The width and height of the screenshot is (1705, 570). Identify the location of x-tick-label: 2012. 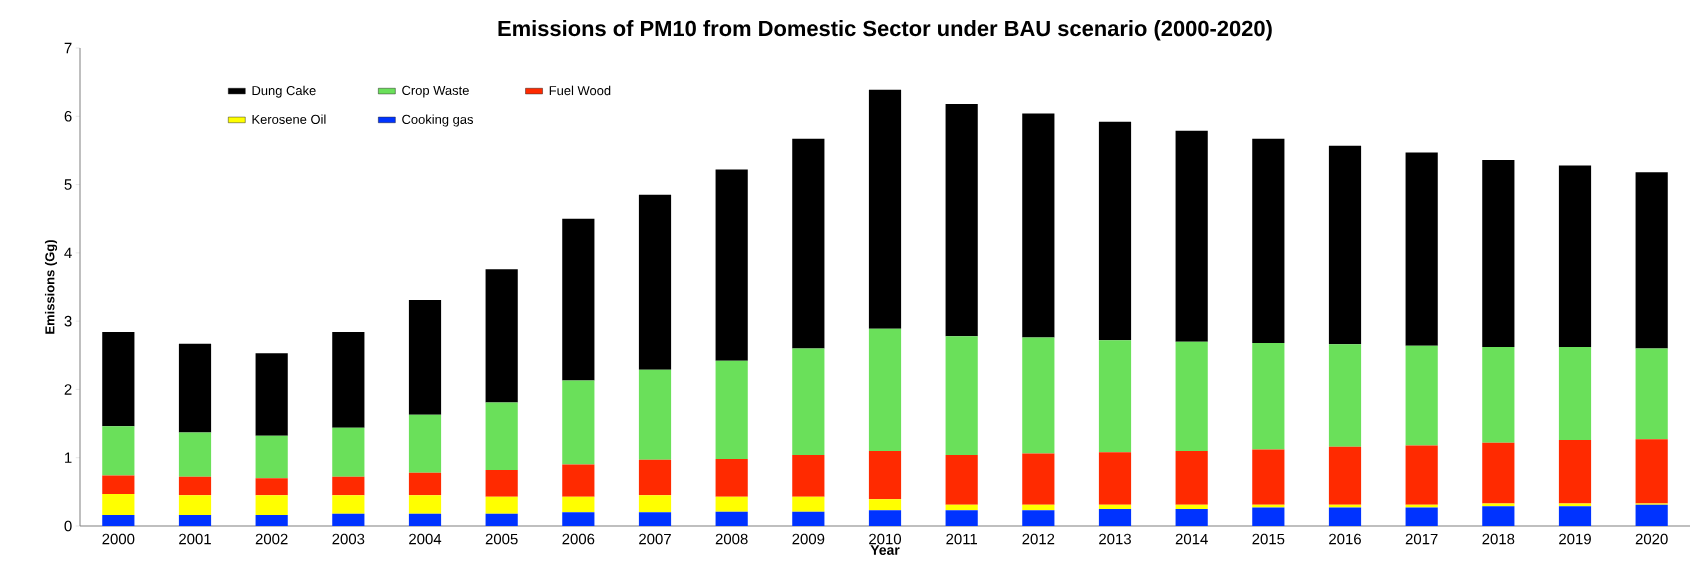
(1038, 539).